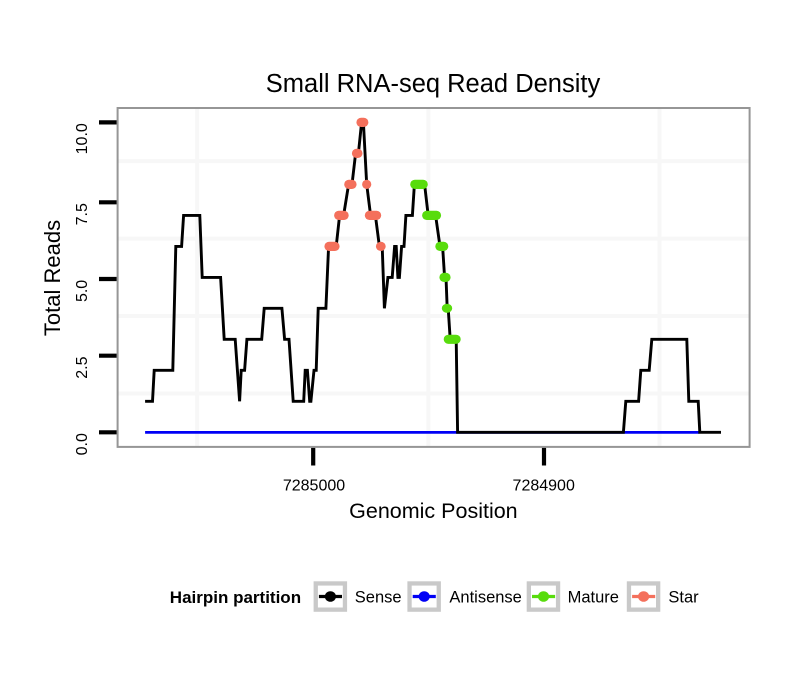  Describe the element at coordinates (82, 138) in the screenshot. I see `svg-text: 10.0` at that location.